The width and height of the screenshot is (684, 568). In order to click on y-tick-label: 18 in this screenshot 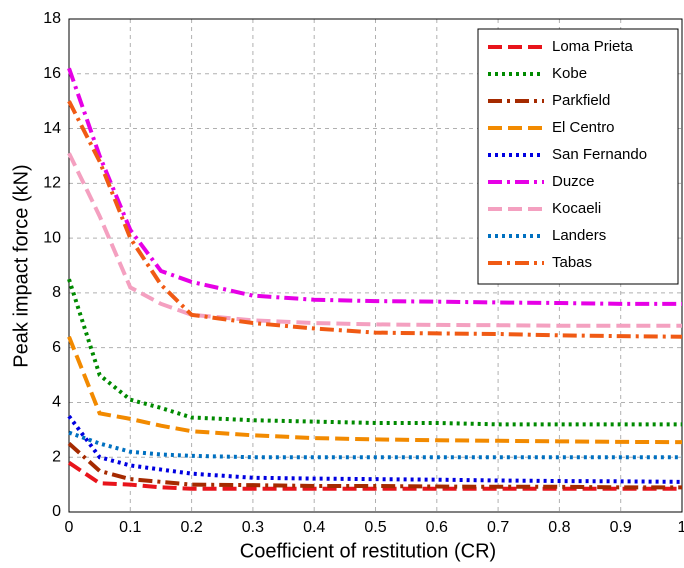, I will do `click(52, 18)`.